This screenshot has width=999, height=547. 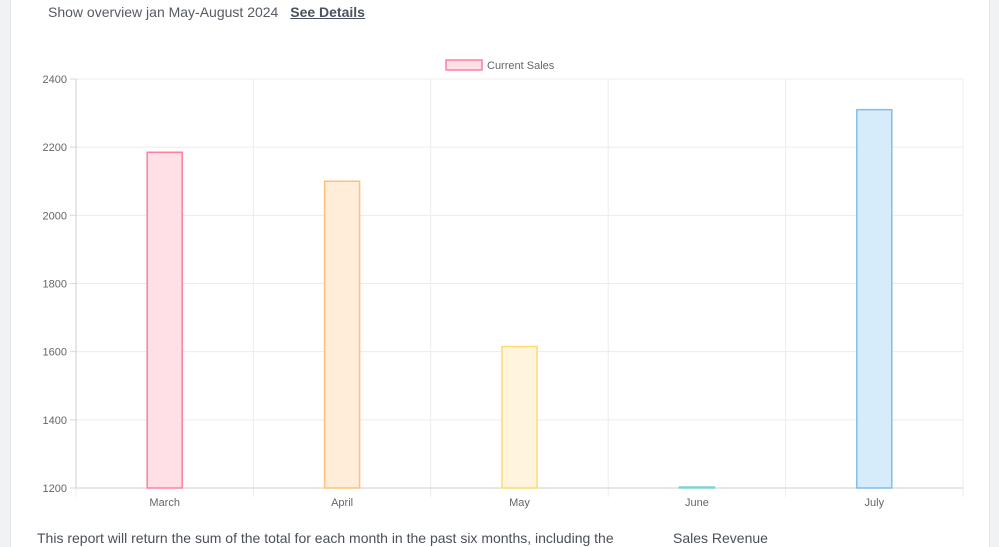 What do you see at coordinates (163, 12) in the screenshot?
I see `overview-text: Show overview jan May-August 2024` at bounding box center [163, 12].